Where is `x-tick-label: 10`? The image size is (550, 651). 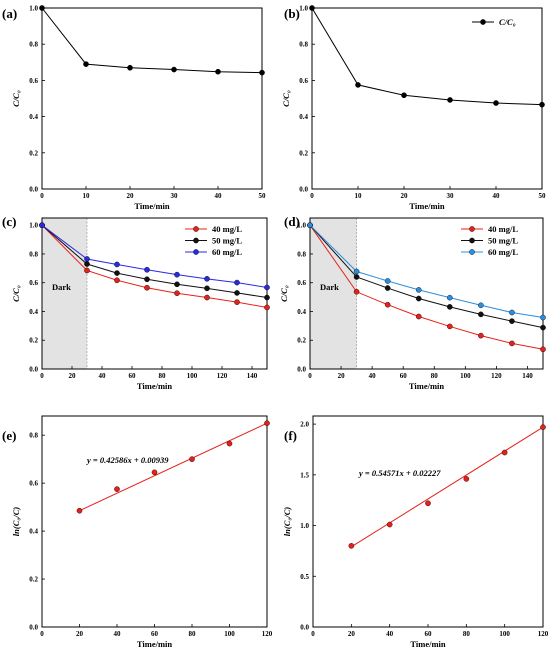
x-tick-label: 10 is located at coordinates (359, 196).